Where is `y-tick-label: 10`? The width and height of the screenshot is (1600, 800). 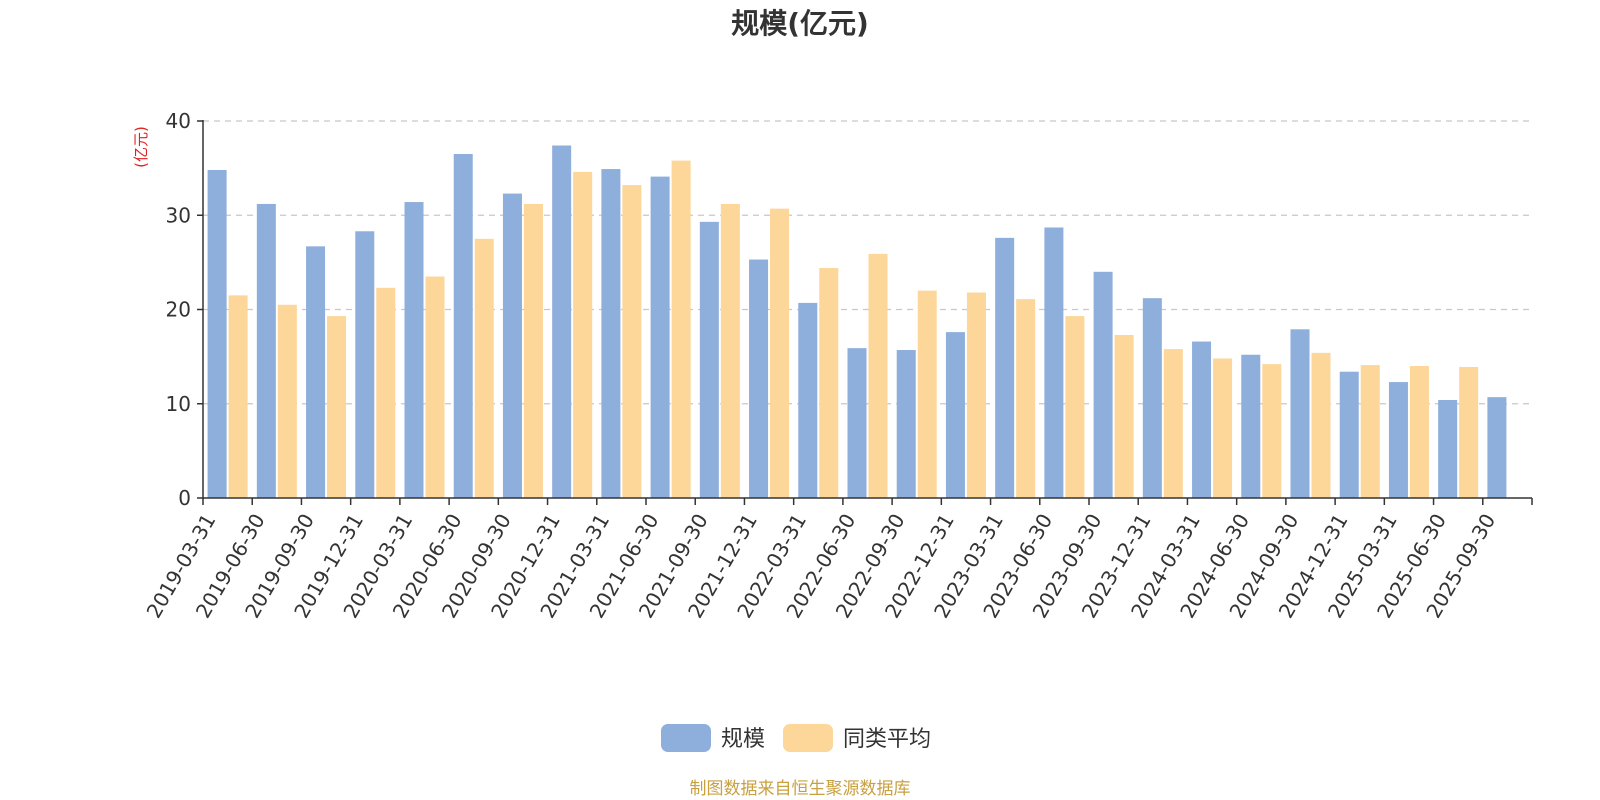
y-tick-label: 10 is located at coordinates (178, 404).